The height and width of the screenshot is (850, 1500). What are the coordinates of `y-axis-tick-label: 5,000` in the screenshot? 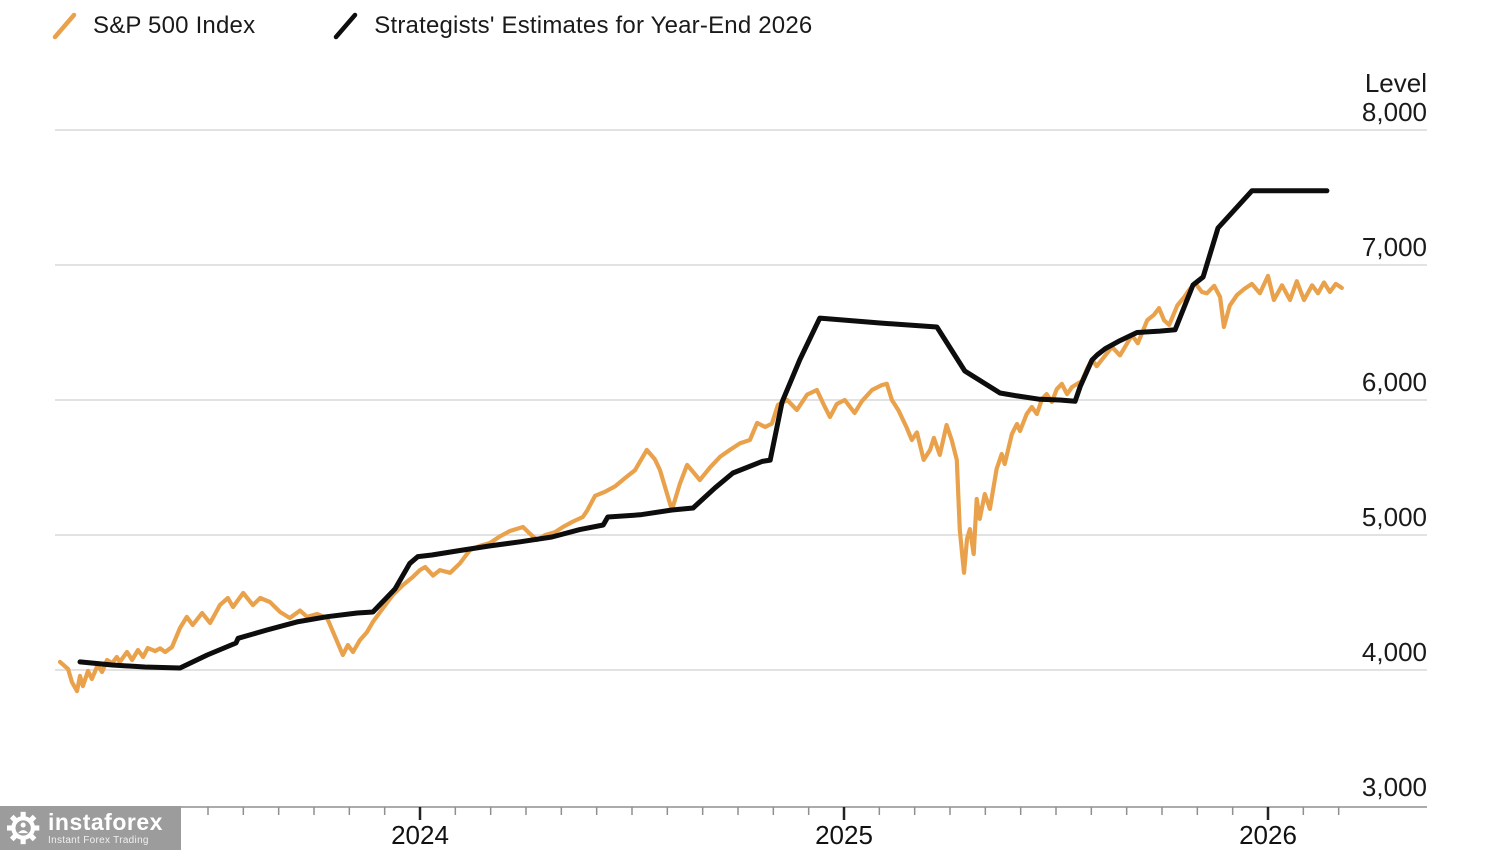 It's located at (1394, 517).